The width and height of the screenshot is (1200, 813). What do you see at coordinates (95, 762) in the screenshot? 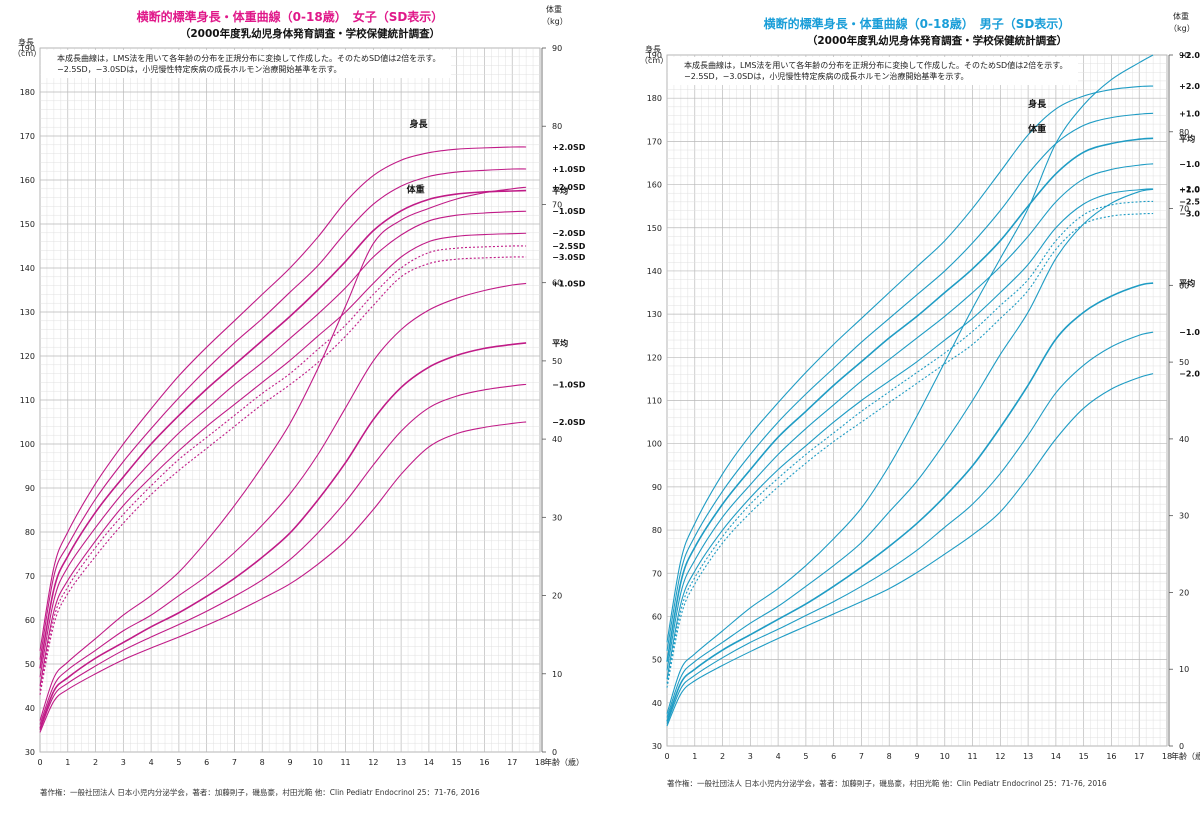
I see `x-tick-label: 2` at bounding box center [95, 762].